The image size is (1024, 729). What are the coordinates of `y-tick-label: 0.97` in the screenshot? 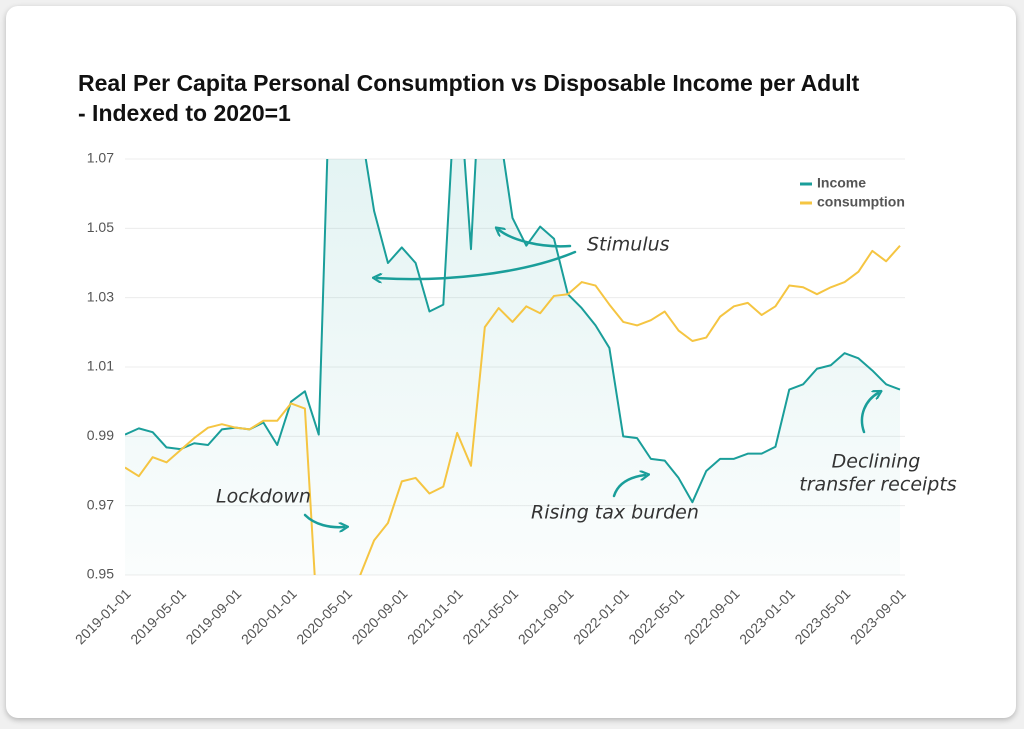 It's located at (100, 504).